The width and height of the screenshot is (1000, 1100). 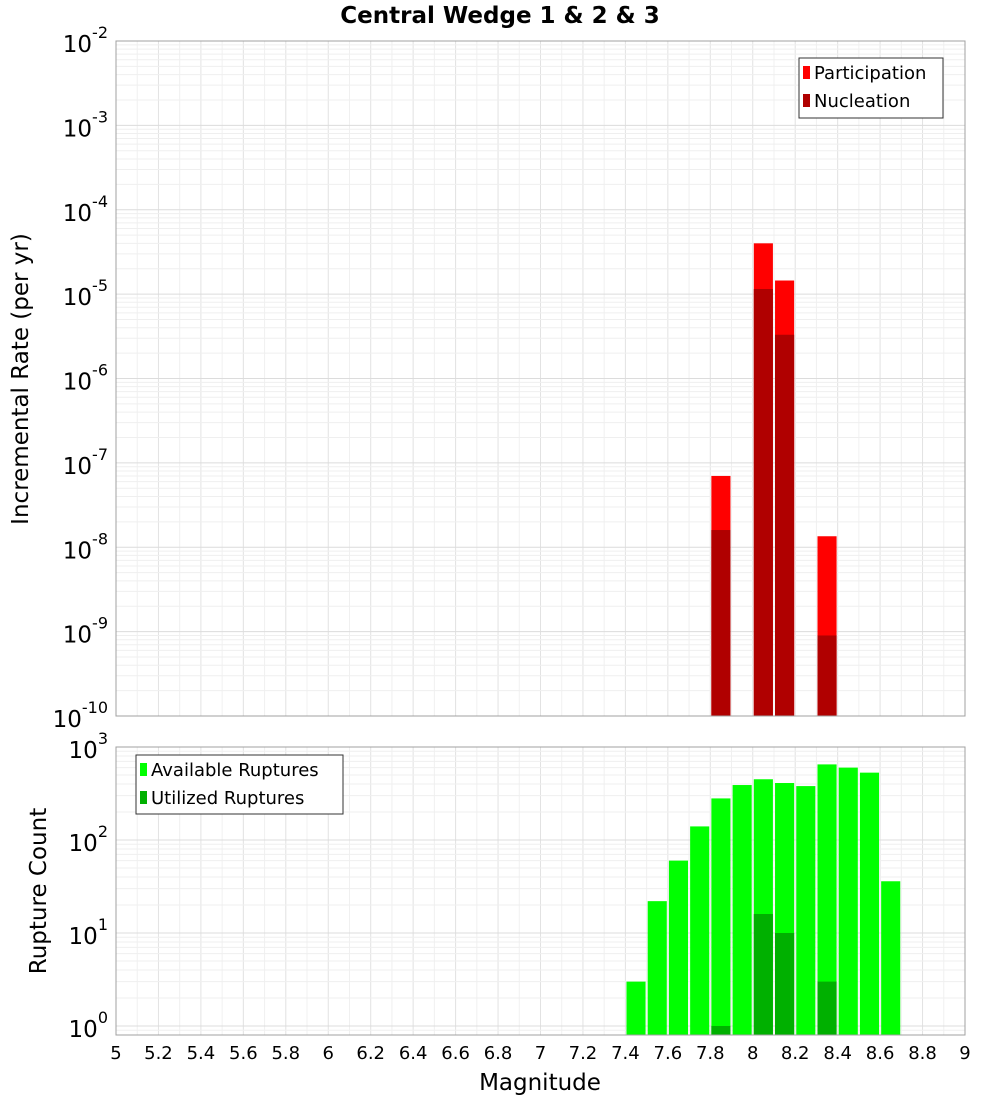 I want to click on x-tick-label: 7.8, so click(x=710, y=1053).